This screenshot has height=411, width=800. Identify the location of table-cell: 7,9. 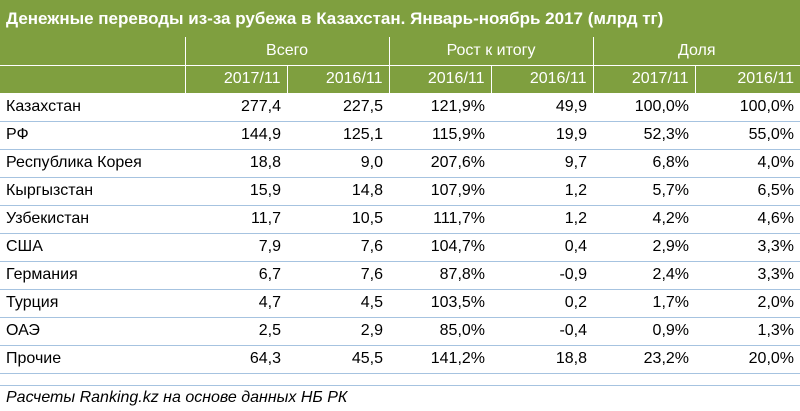
(236, 247).